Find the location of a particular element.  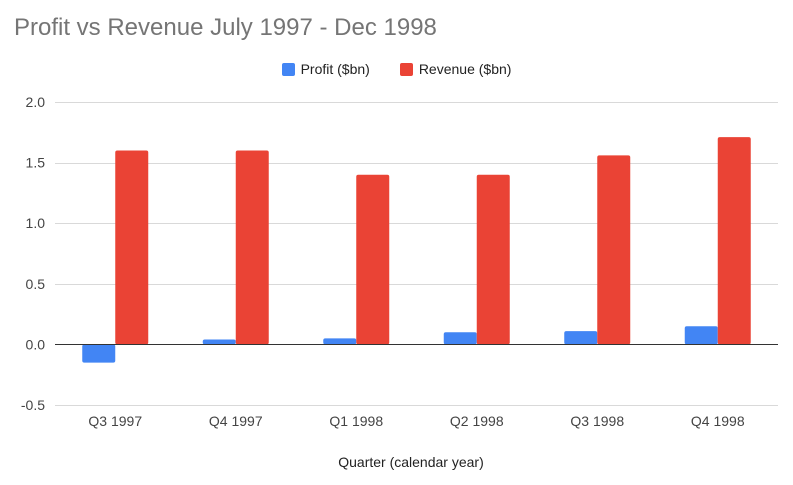

revenue-bar-q1-1998 is located at coordinates (373, 259).